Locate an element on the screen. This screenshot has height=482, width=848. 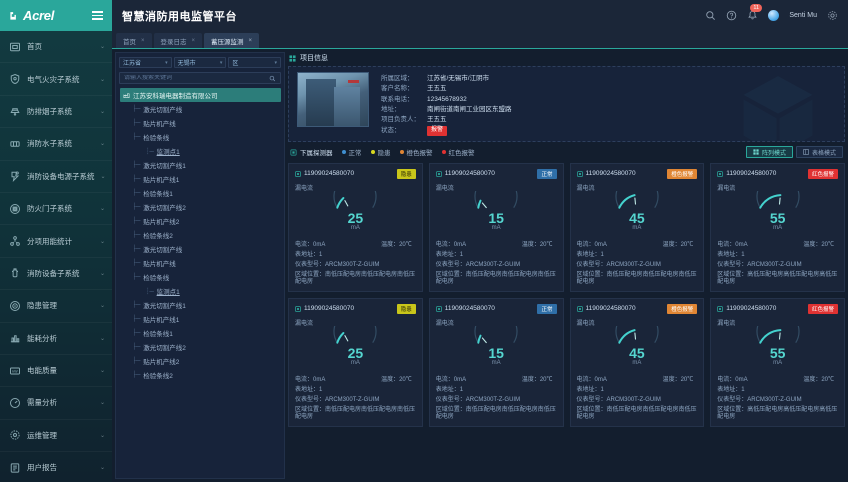
sidebar-item-2: 防排烟子系统 ⌄ is located at coordinates (56, 112).